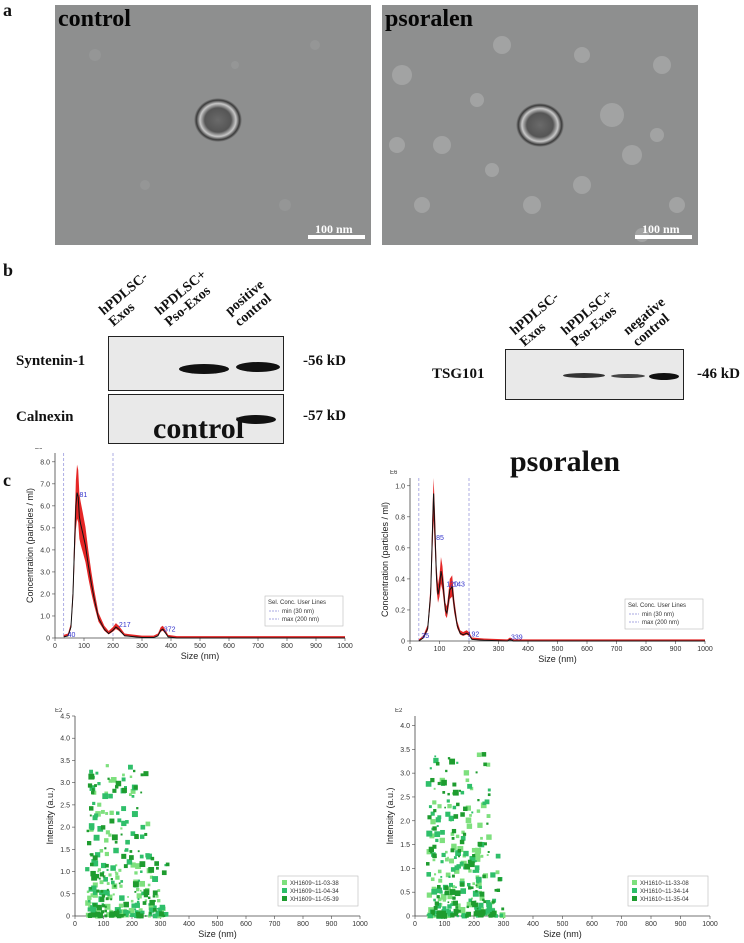 The height and width of the screenshot is (943, 744). Describe the element at coordinates (429, 19) in the screenshot. I see `tem-label-psoralen: psoralen` at that location.